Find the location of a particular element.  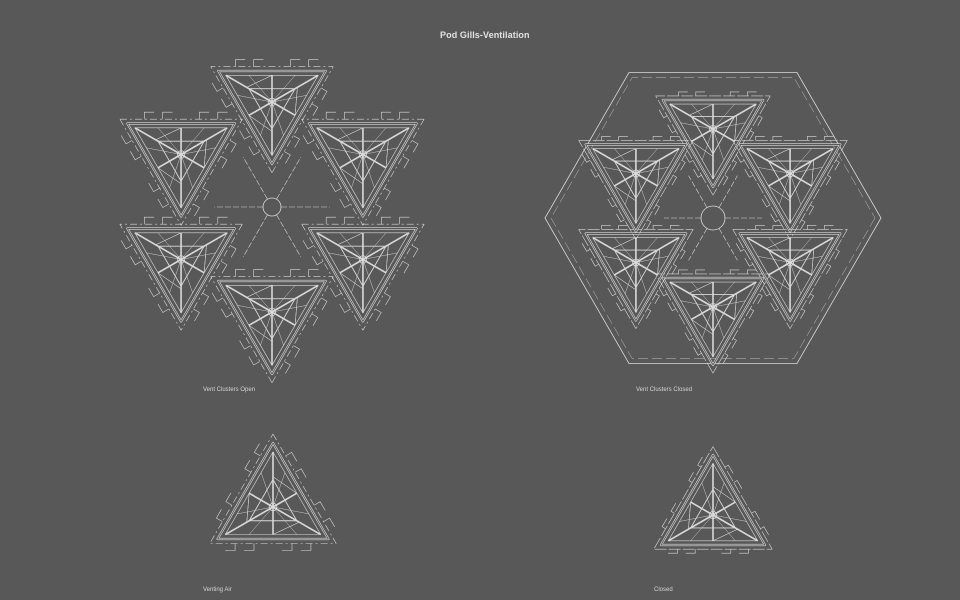

cluster-center-hub is located at coordinates (272, 207).